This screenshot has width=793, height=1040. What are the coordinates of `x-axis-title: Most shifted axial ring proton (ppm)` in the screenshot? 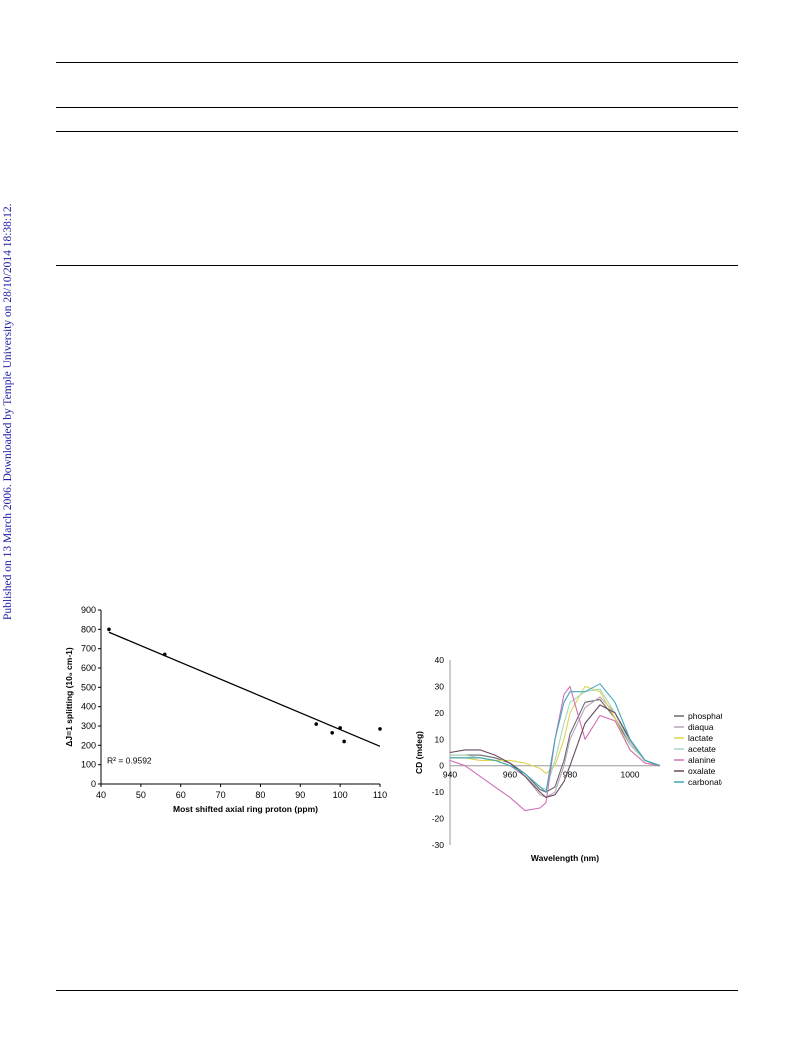 It's located at (245, 809).